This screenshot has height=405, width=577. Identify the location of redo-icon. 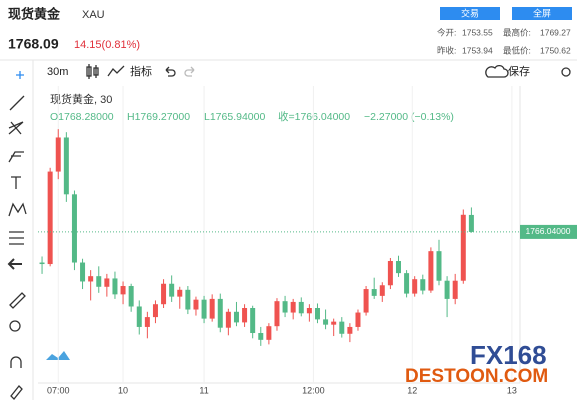
(189, 71).